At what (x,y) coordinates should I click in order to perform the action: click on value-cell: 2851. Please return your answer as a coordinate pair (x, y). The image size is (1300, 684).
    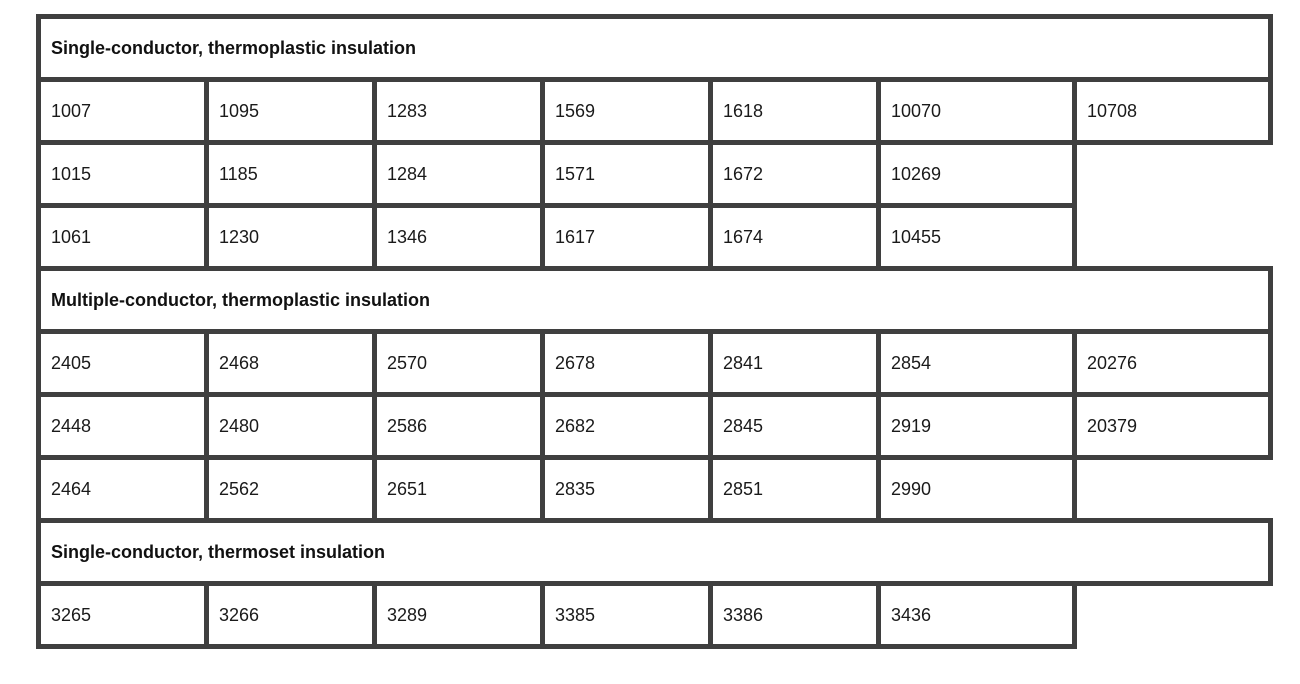
    Looking at the image, I should click on (794, 489).